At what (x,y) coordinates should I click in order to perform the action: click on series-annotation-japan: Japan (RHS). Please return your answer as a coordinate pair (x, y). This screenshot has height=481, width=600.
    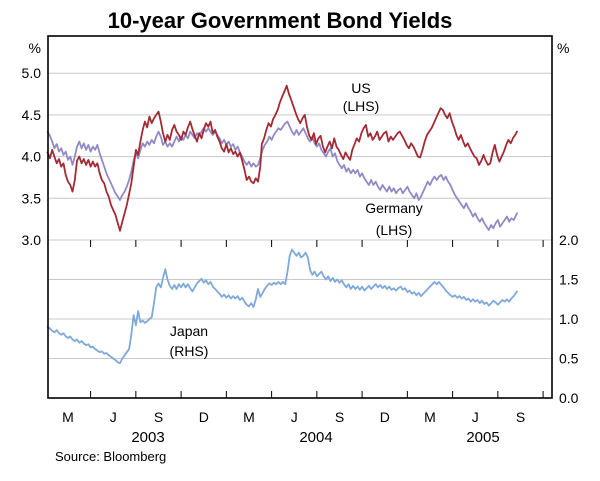
    Looking at the image, I should click on (189, 341).